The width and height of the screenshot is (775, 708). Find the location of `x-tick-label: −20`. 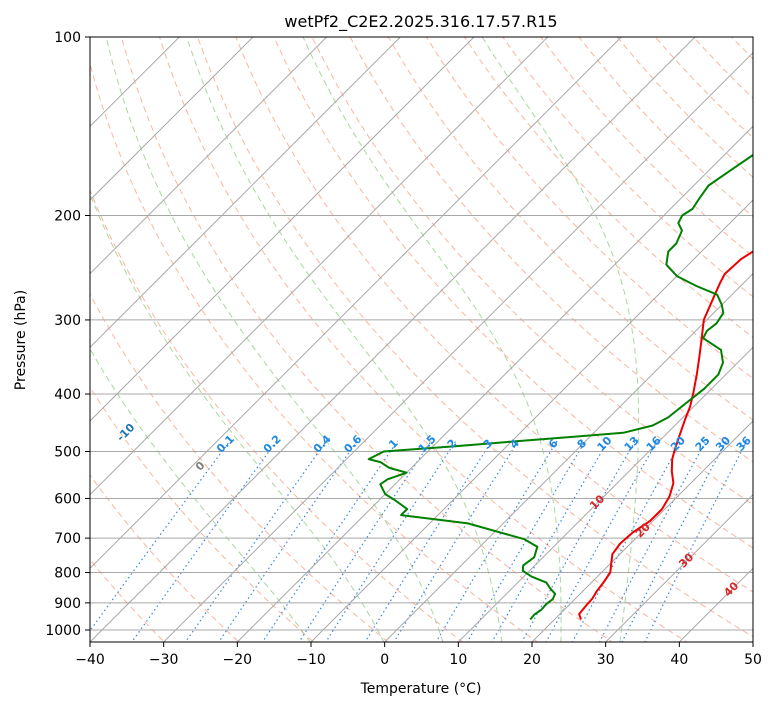

x-tick-label: −20 is located at coordinates (238, 660).